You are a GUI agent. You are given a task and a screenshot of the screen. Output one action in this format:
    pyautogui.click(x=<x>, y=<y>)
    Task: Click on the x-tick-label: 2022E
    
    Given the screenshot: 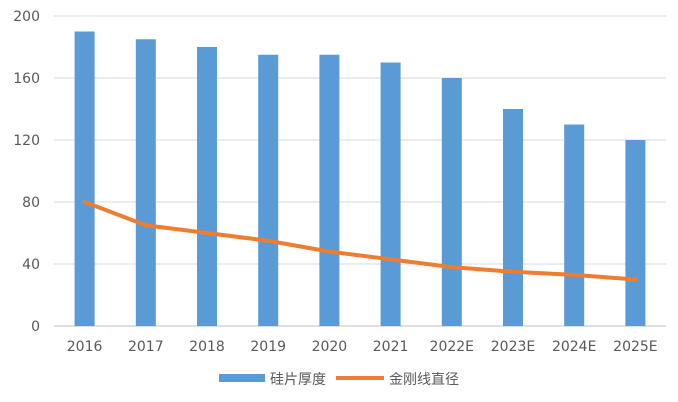 What is the action you would take?
    pyautogui.click(x=452, y=347)
    